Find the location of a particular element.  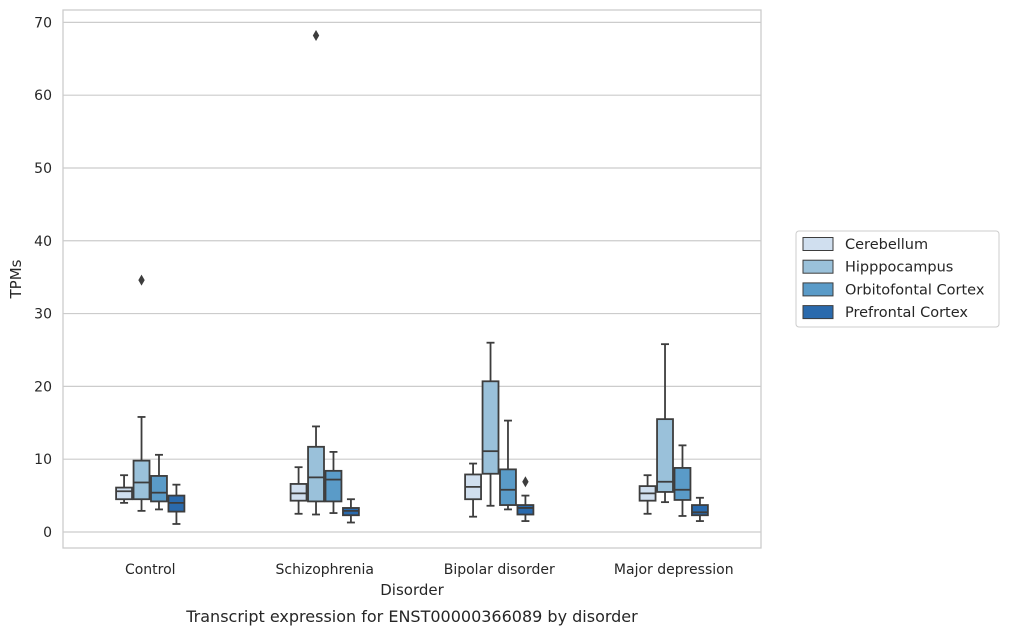

legend-label: Orbitofontal Cortex is located at coordinates (915, 290).